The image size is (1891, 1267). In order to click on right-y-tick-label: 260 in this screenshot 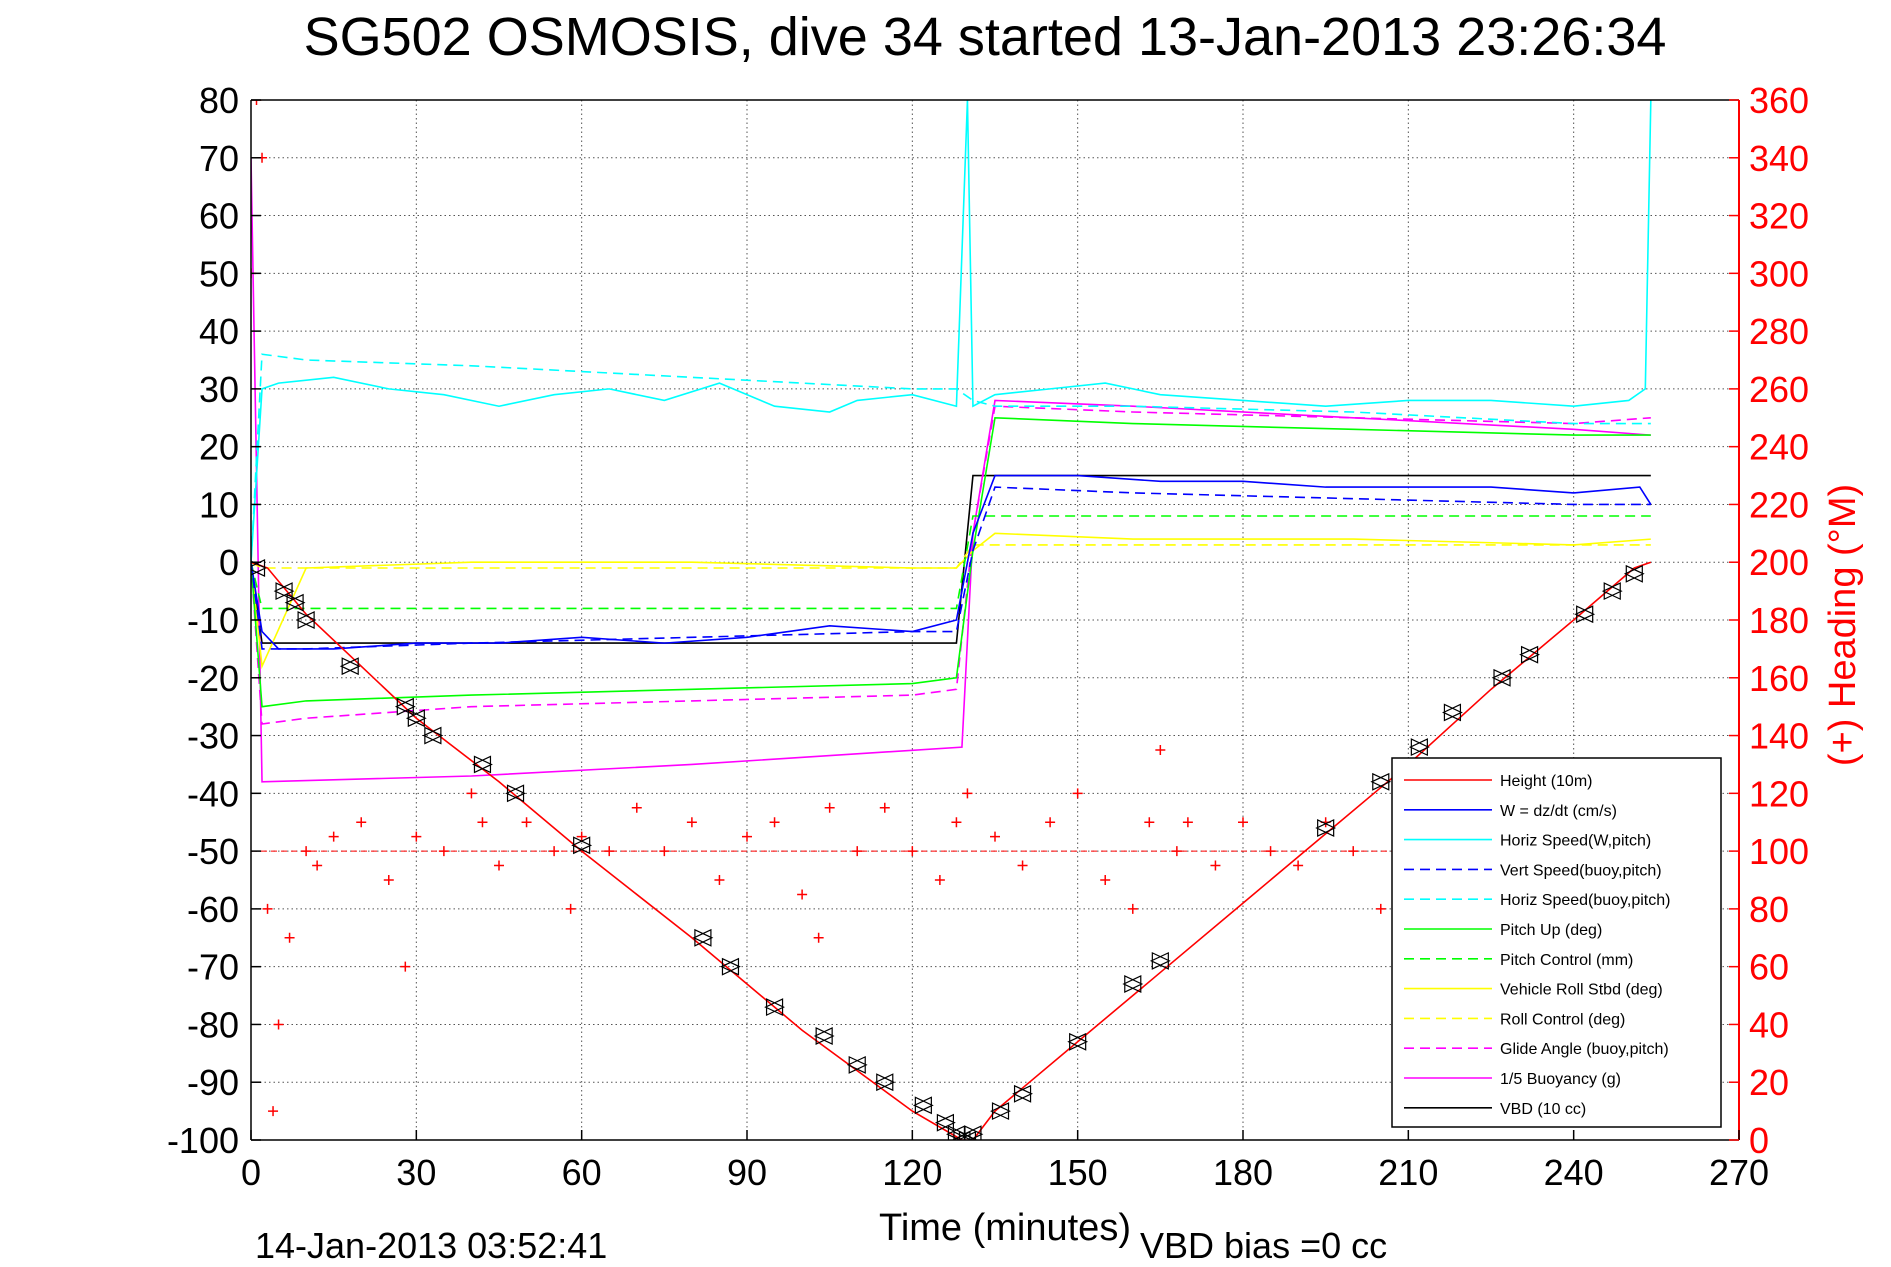, I will do `click(1779, 389)`.